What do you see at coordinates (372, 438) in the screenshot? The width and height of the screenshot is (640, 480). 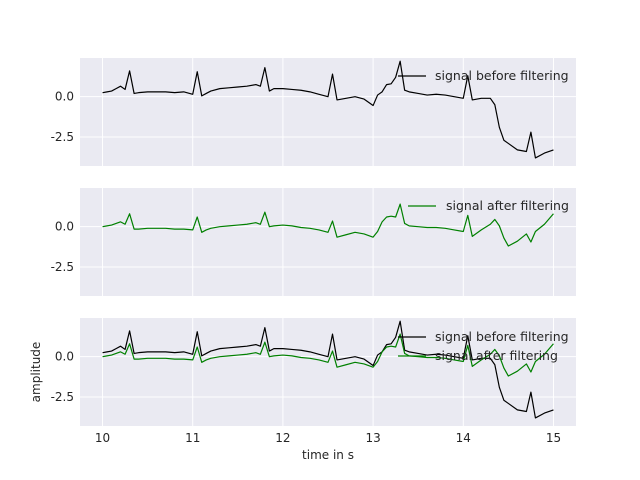 I see `x-tick-label: 13` at bounding box center [372, 438].